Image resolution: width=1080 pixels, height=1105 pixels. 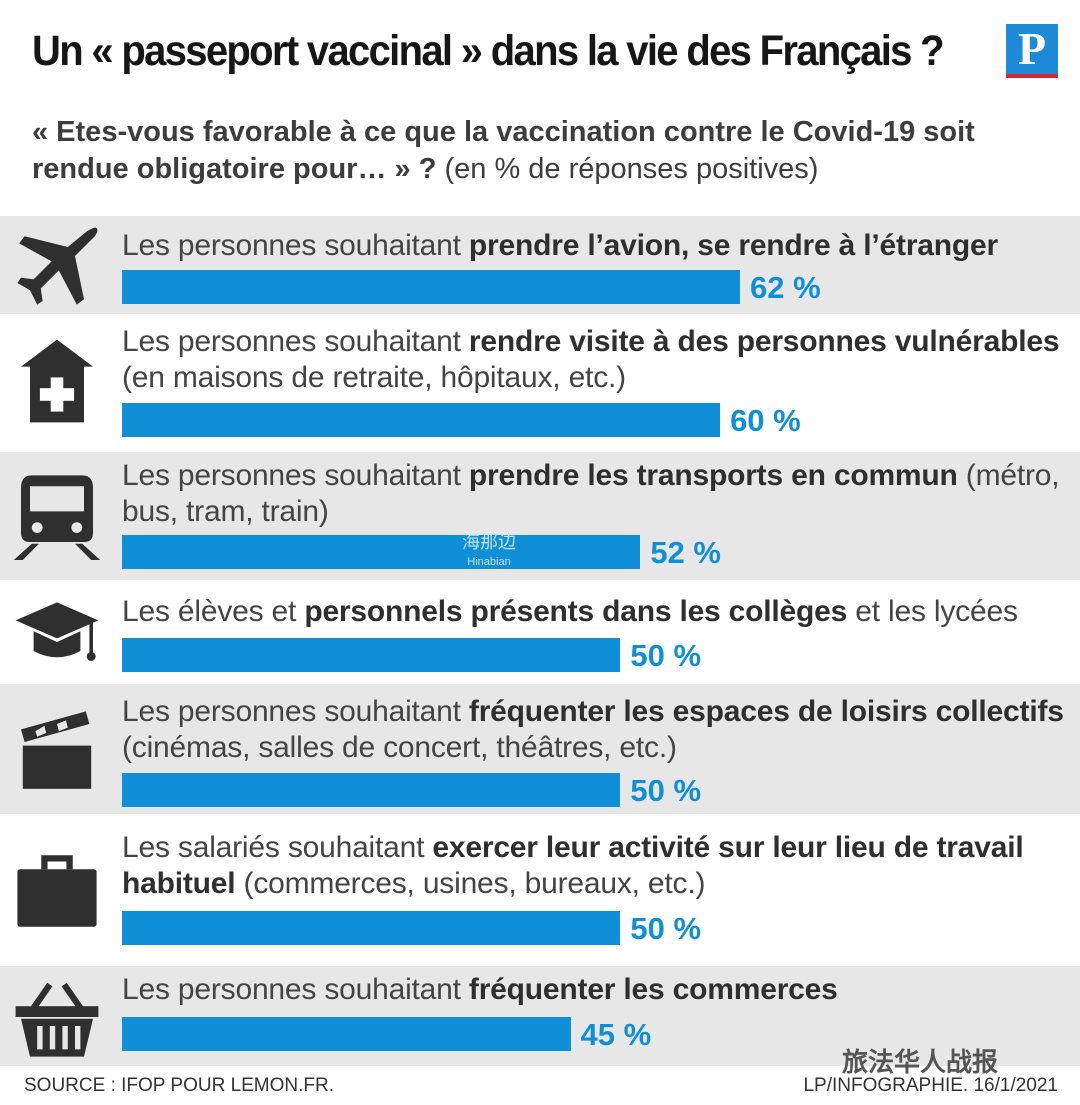 What do you see at coordinates (489, 542) in the screenshot?
I see `watermark-cn: 海那边` at bounding box center [489, 542].